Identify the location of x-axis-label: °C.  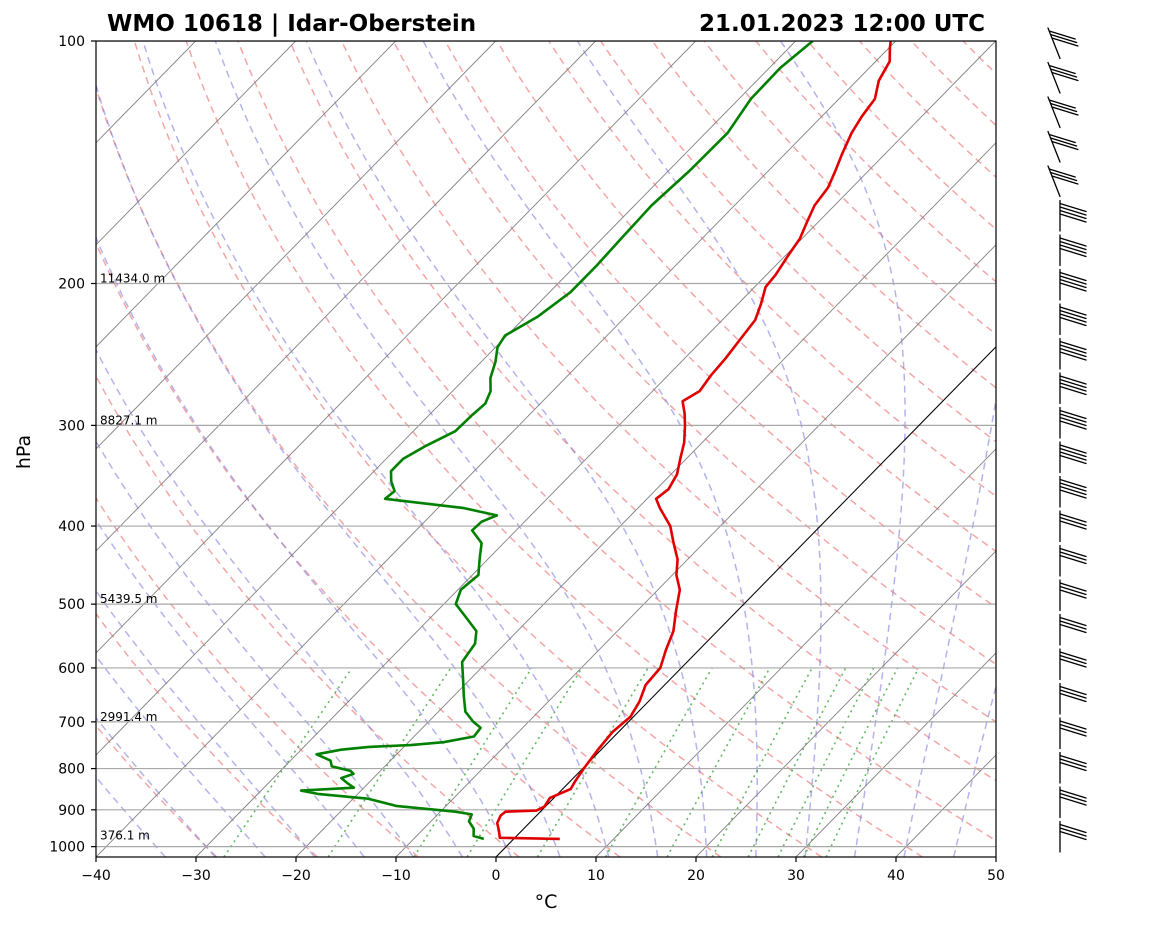
(546, 902).